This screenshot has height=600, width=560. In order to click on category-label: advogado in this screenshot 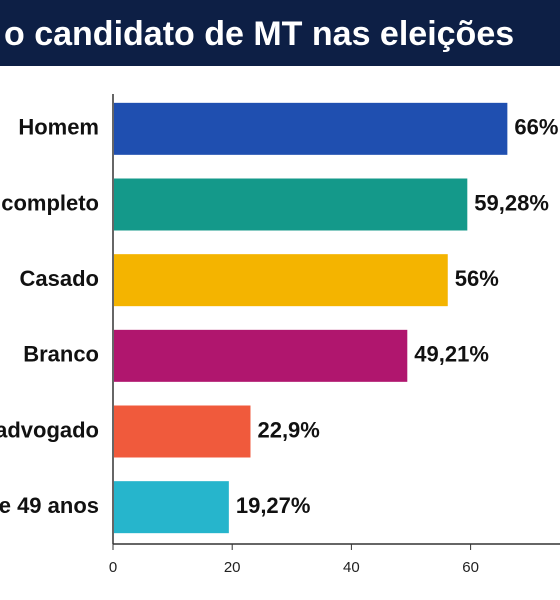, I will do `click(49, 429)`.